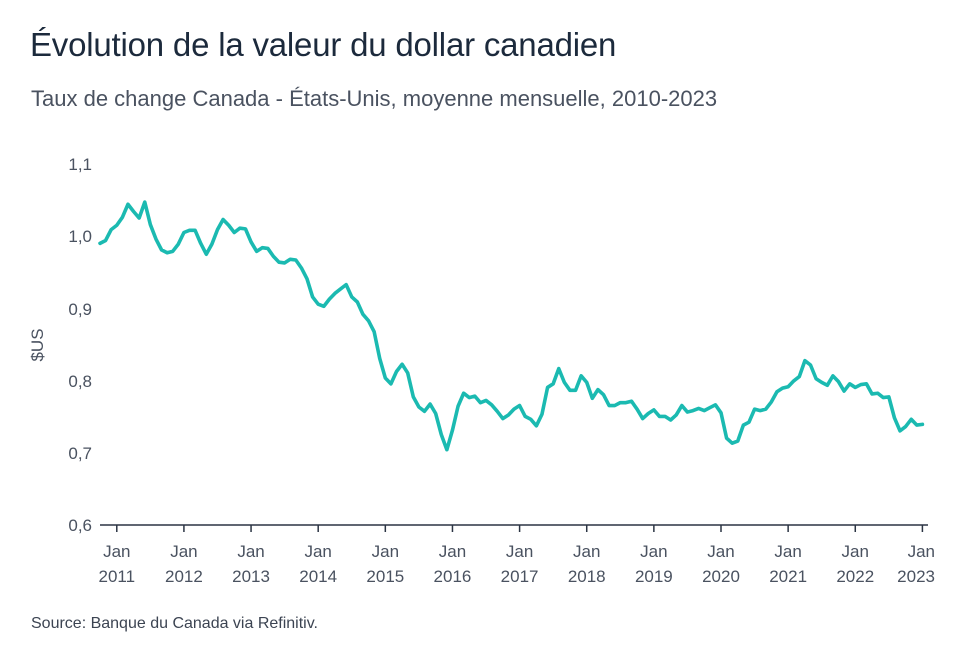  I want to click on x-tick-label-year: 2015, so click(385, 576).